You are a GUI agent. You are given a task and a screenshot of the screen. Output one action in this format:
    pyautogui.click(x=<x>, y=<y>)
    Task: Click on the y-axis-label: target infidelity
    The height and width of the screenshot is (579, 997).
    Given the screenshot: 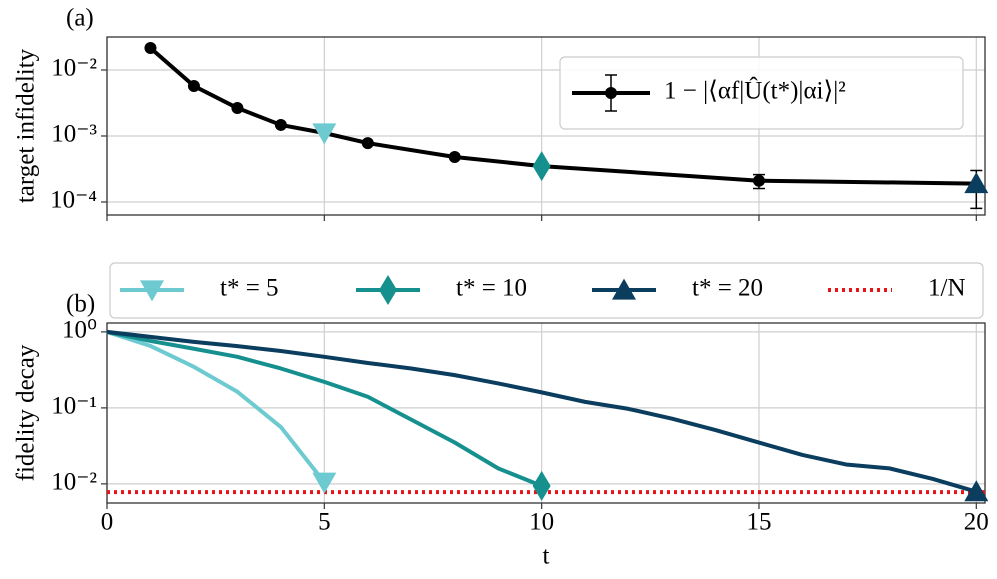 What is the action you would take?
    pyautogui.click(x=26, y=125)
    